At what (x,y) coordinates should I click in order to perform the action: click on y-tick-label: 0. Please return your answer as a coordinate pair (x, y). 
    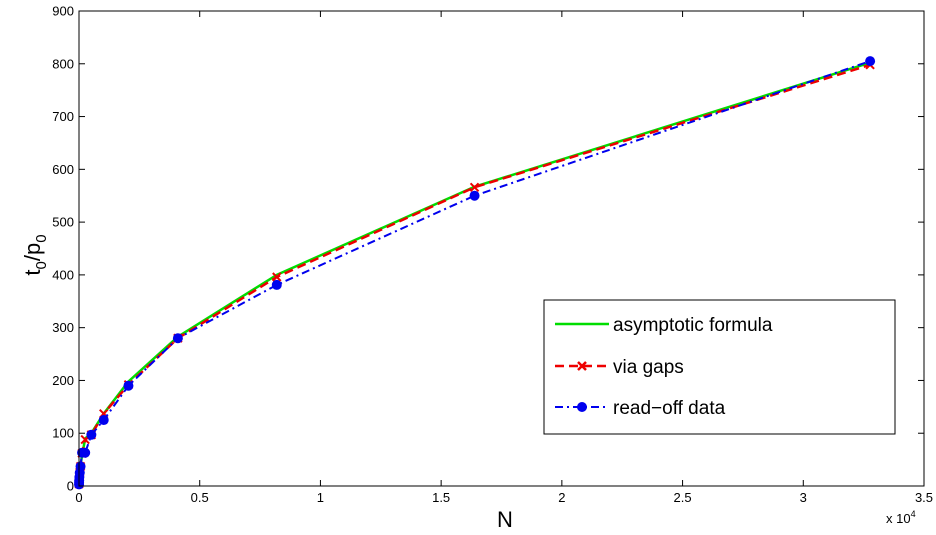
    Looking at the image, I should click on (70, 486).